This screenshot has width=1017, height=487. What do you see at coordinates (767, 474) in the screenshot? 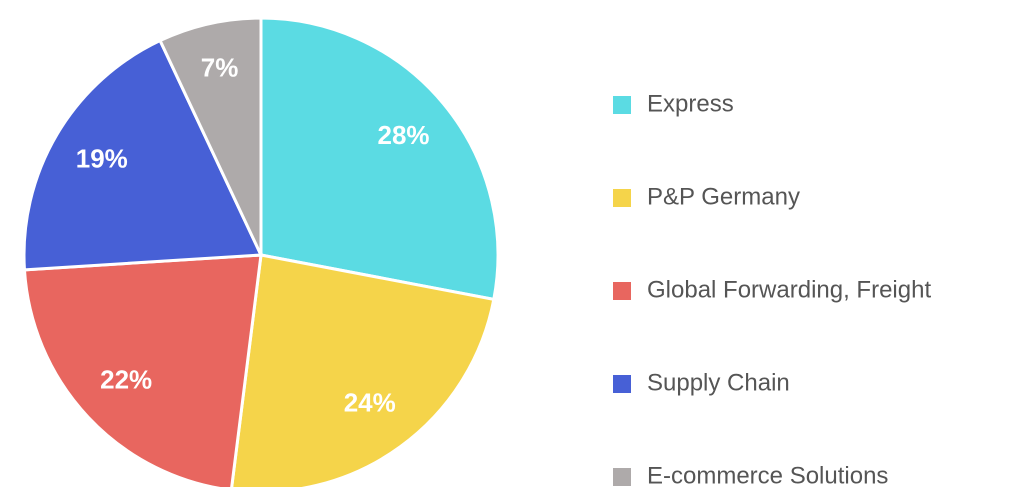
I see `legend-label: E-commerce Solutions` at bounding box center [767, 474].